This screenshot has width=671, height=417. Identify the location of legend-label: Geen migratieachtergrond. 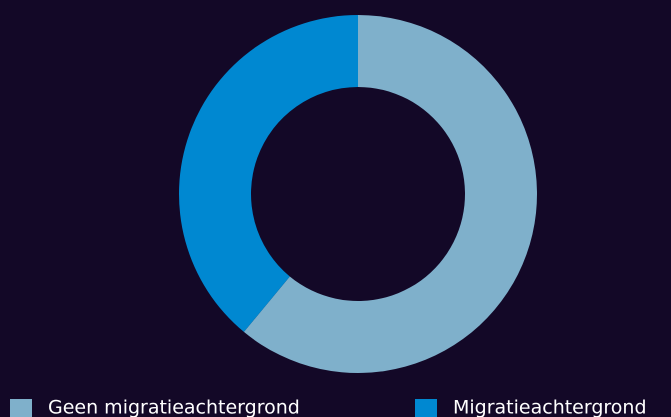
(174, 407).